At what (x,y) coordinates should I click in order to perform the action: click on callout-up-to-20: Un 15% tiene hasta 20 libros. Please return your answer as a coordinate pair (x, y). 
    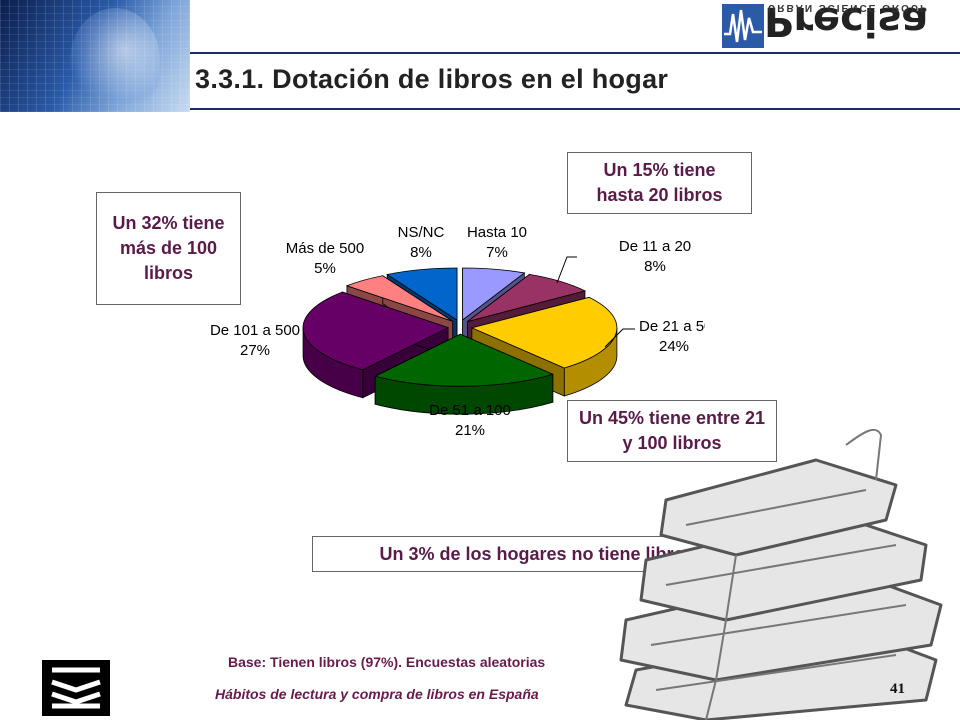
    Looking at the image, I should click on (659, 183).